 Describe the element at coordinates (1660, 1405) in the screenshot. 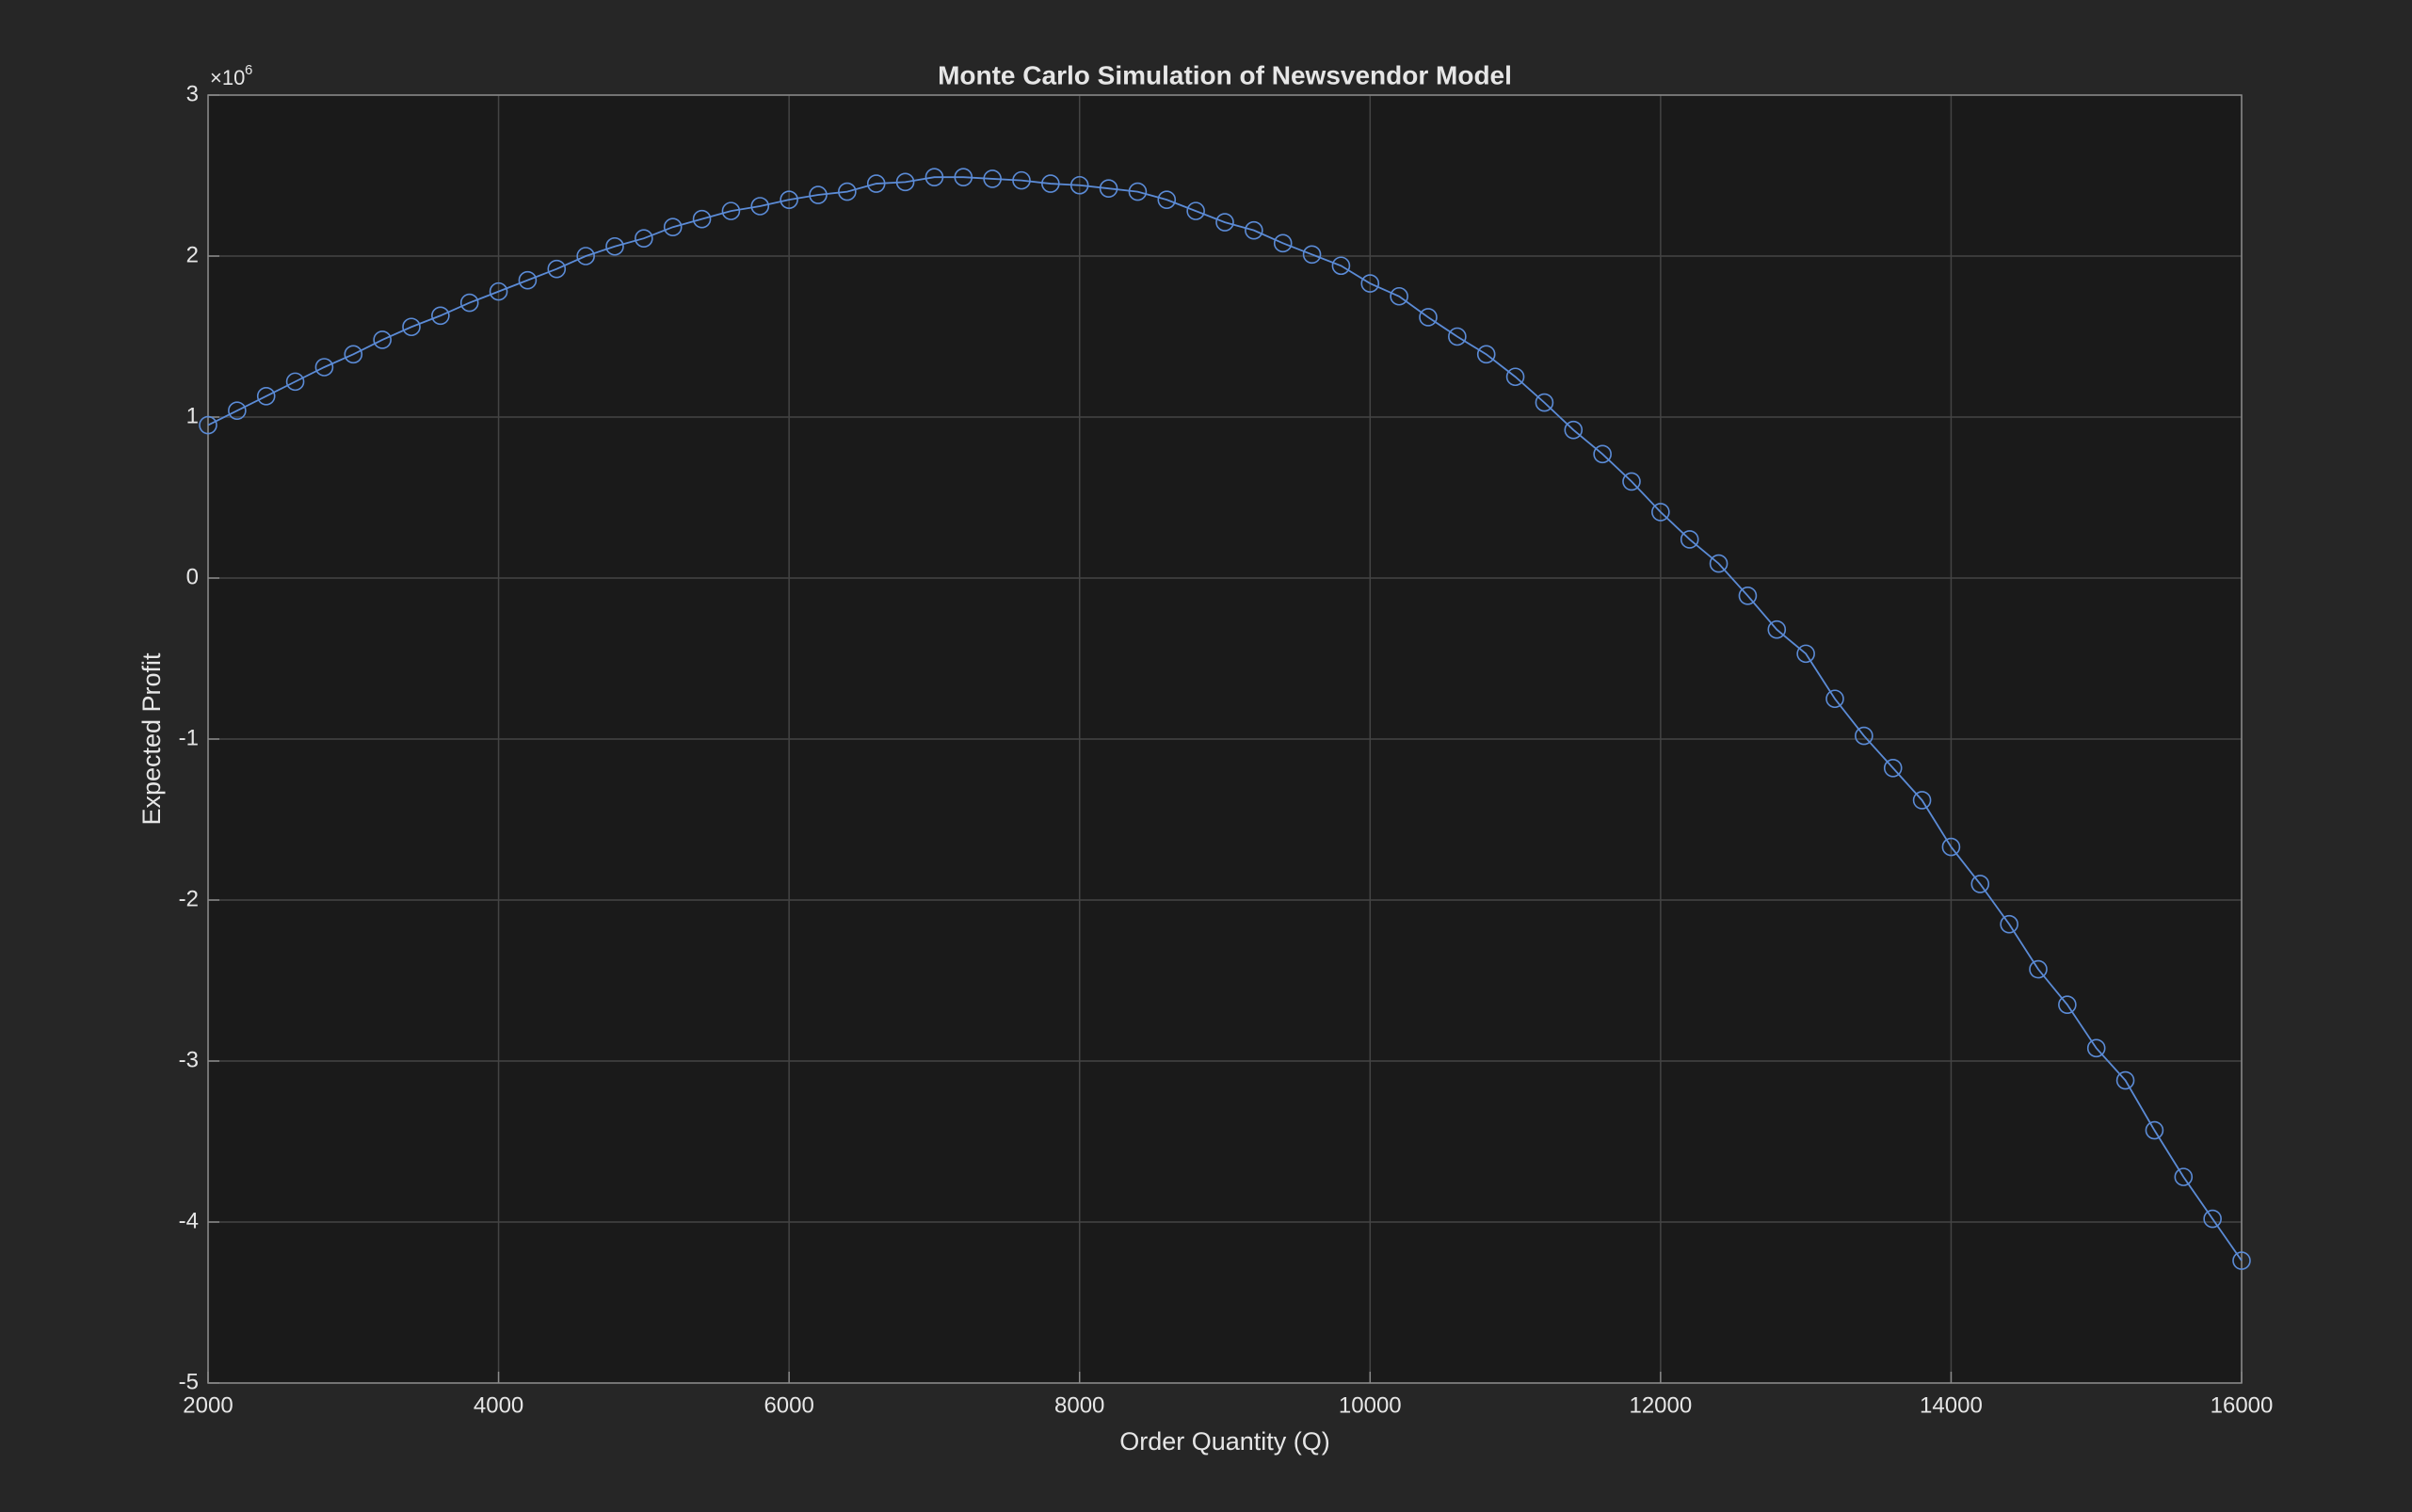

I see `x-tick-label: 12000` at that location.